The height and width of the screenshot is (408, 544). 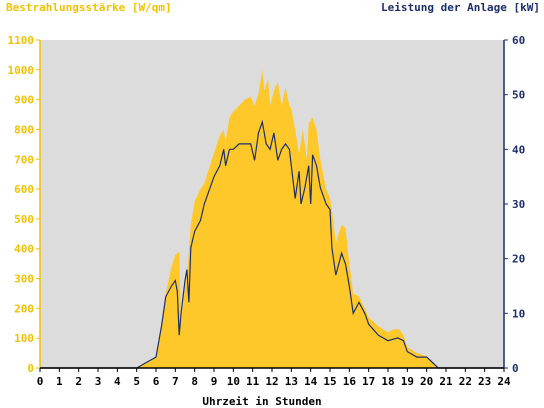 What do you see at coordinates (156, 381) in the screenshot?
I see `x-tick-label: 6` at bounding box center [156, 381].